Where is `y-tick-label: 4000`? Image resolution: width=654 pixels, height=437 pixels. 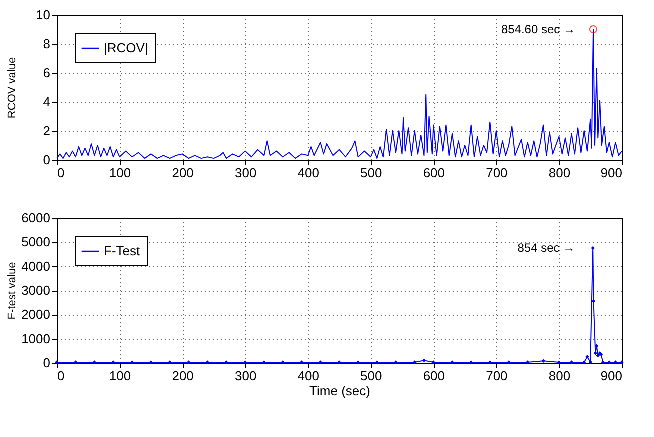
y-tick-label: 4000 is located at coordinates (36, 266).